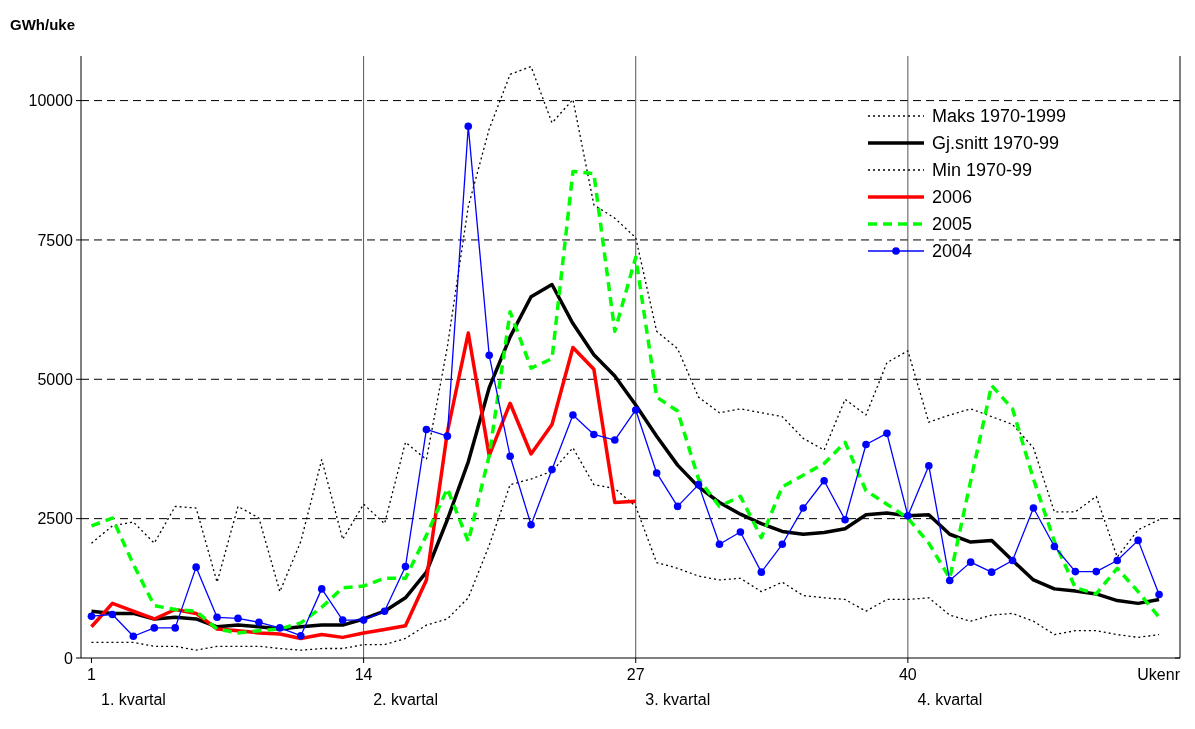  I want to click on x-tick-label: 27, so click(635, 674).